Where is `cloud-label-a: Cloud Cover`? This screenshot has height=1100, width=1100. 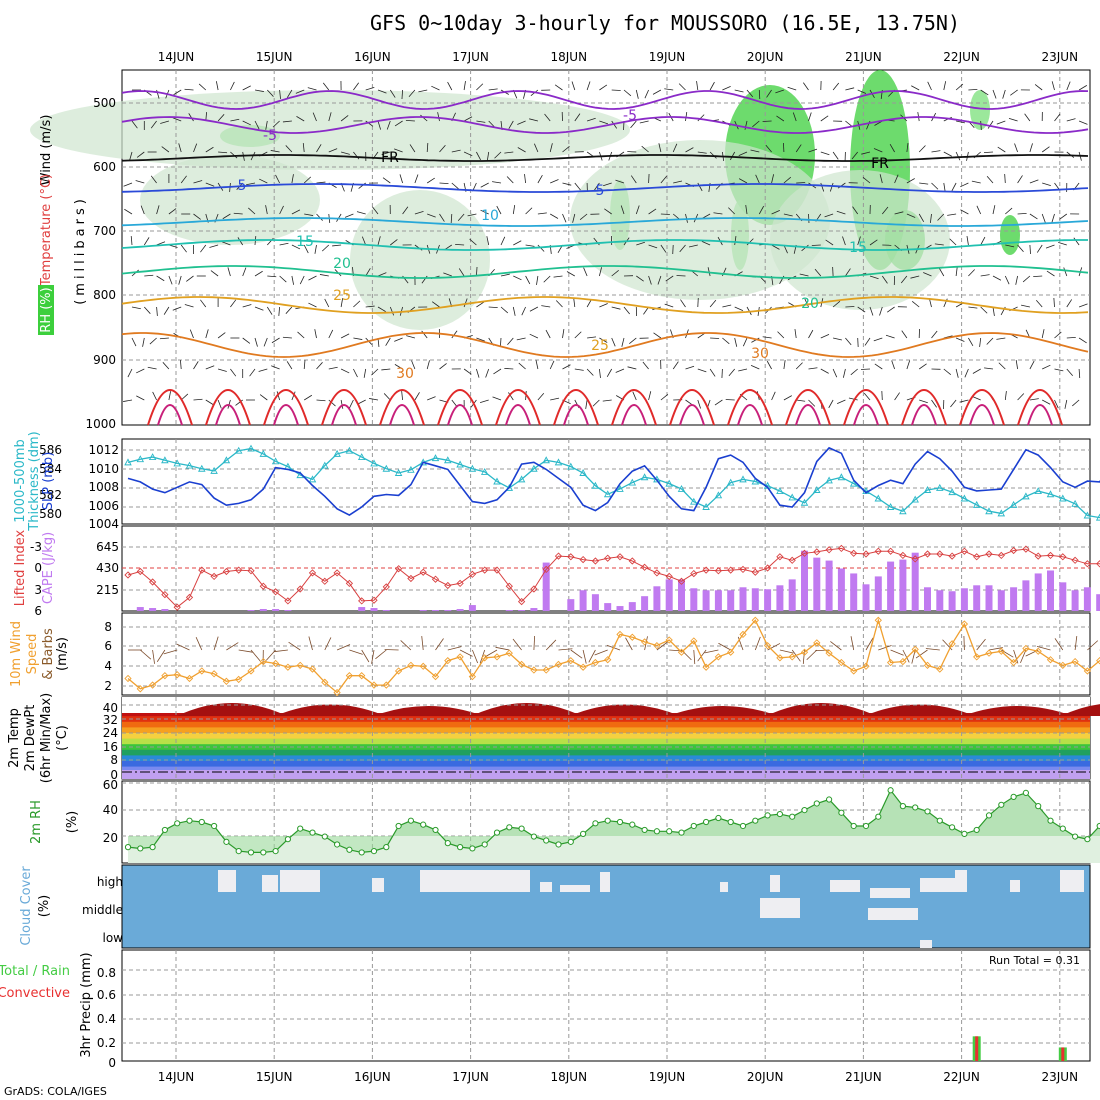 cloud-label-a: Cloud Cover is located at coordinates (26, 906).